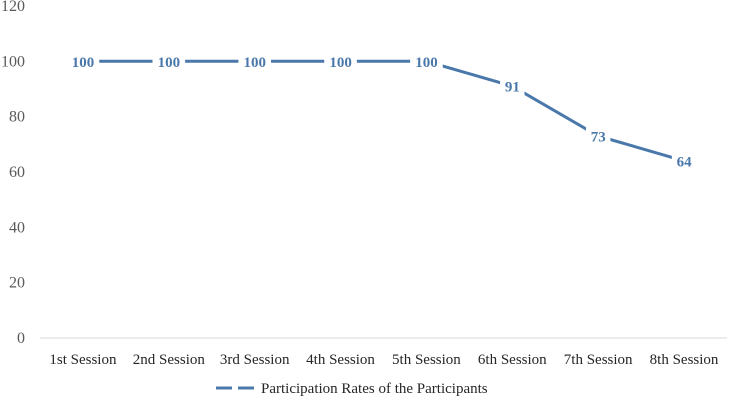 The height and width of the screenshot is (403, 732). Describe the element at coordinates (340, 360) in the screenshot. I see `x-tick-label: 4th Session` at that location.